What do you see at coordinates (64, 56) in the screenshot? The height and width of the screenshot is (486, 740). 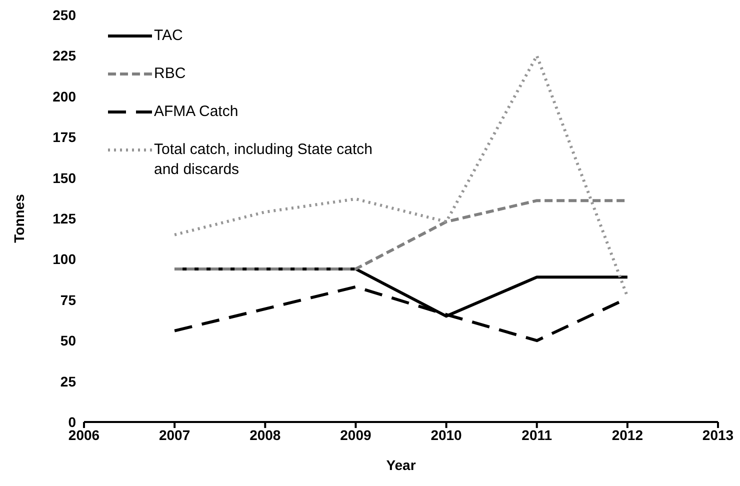 I see `y-tick-label: 225` at bounding box center [64, 56].